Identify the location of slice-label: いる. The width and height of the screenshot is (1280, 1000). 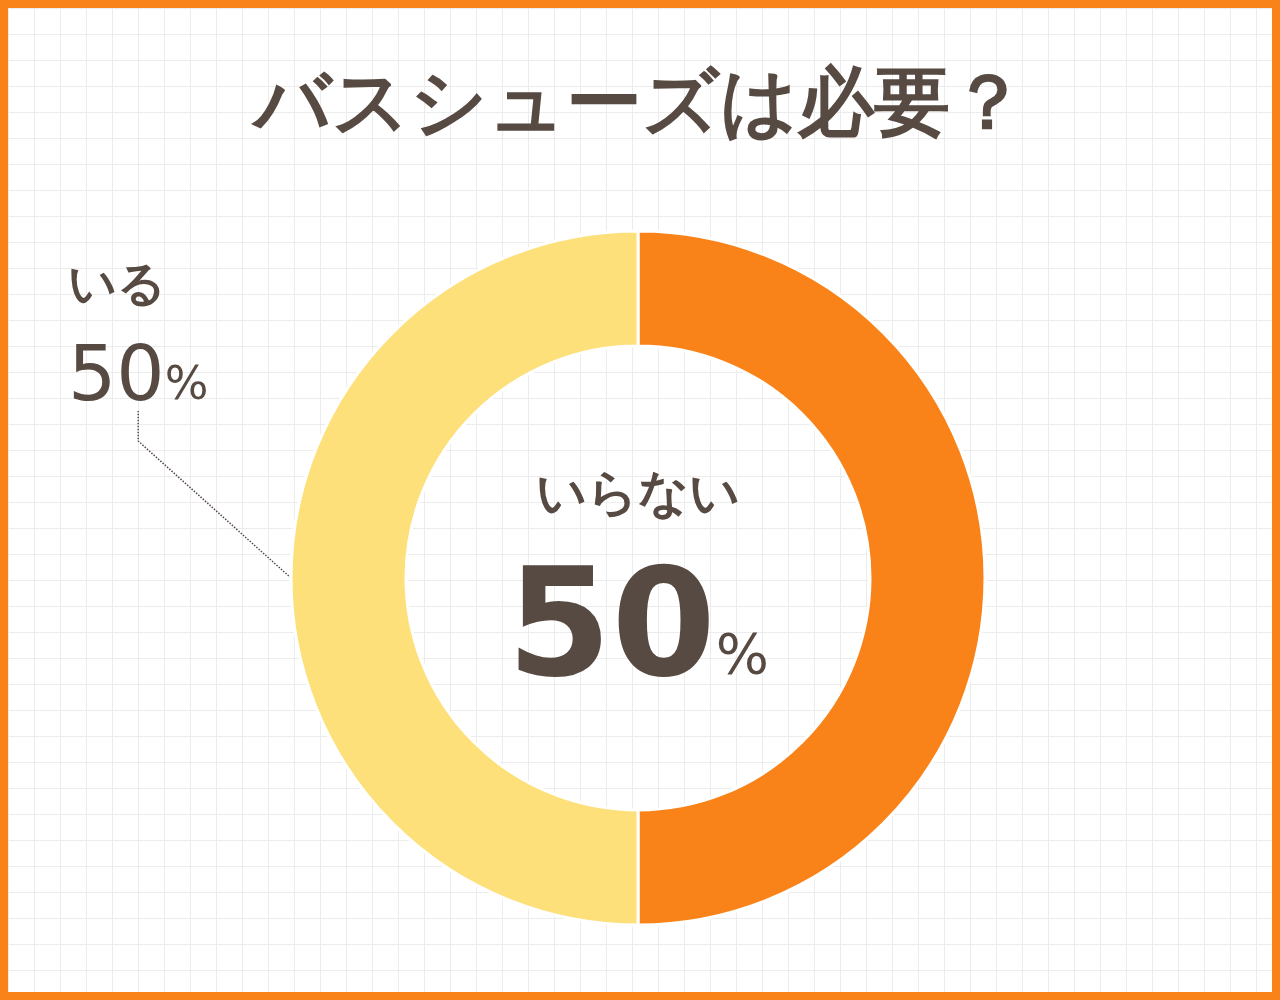
(117, 283).